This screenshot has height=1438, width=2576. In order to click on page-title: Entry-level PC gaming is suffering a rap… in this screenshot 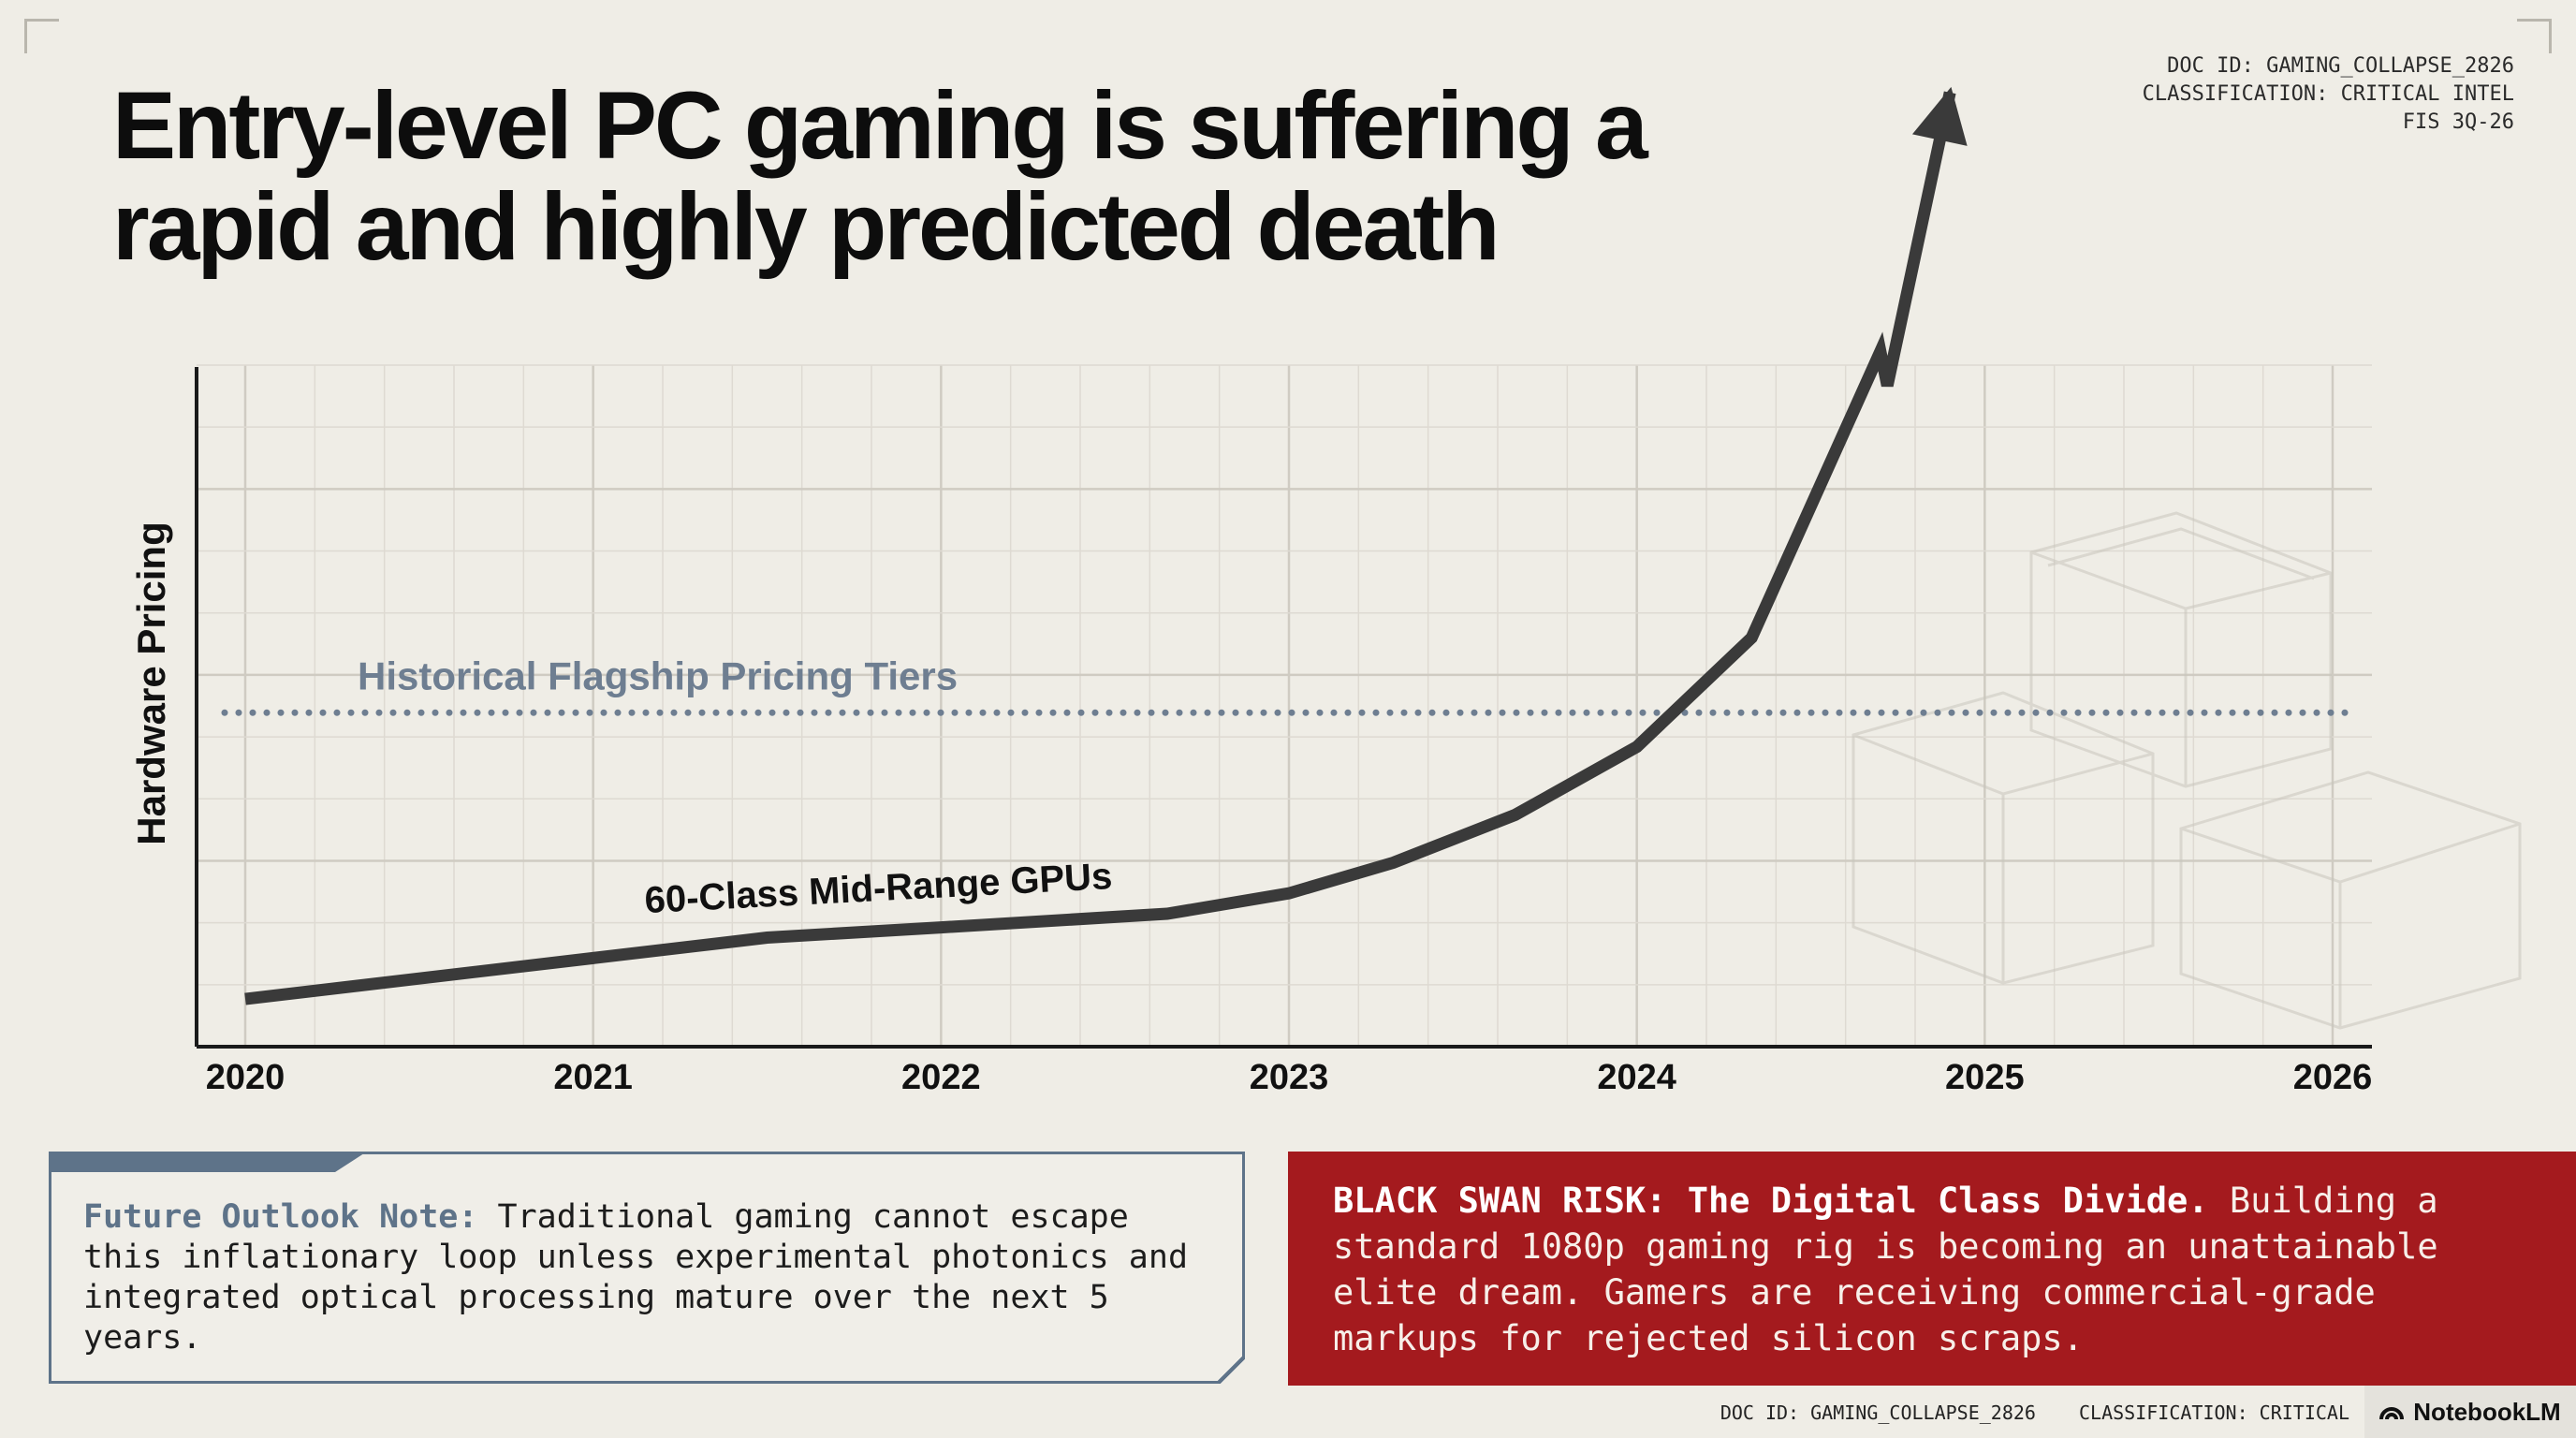, I will do `click(880, 176)`.